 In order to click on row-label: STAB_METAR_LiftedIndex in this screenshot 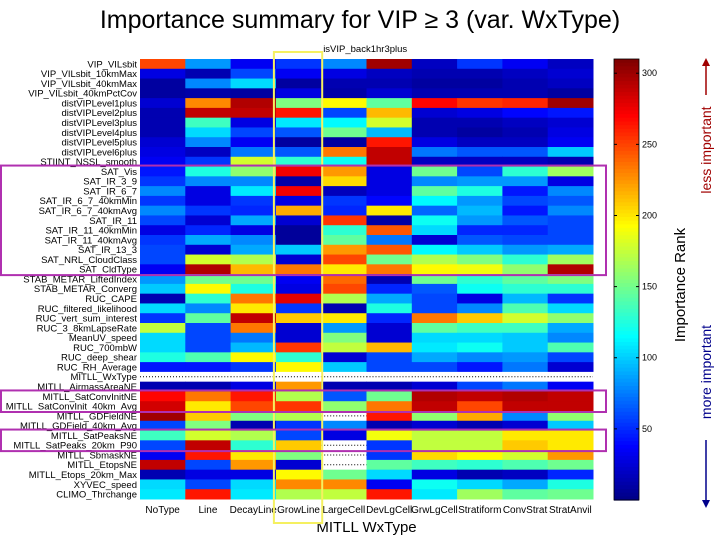, I will do `click(80, 279)`.